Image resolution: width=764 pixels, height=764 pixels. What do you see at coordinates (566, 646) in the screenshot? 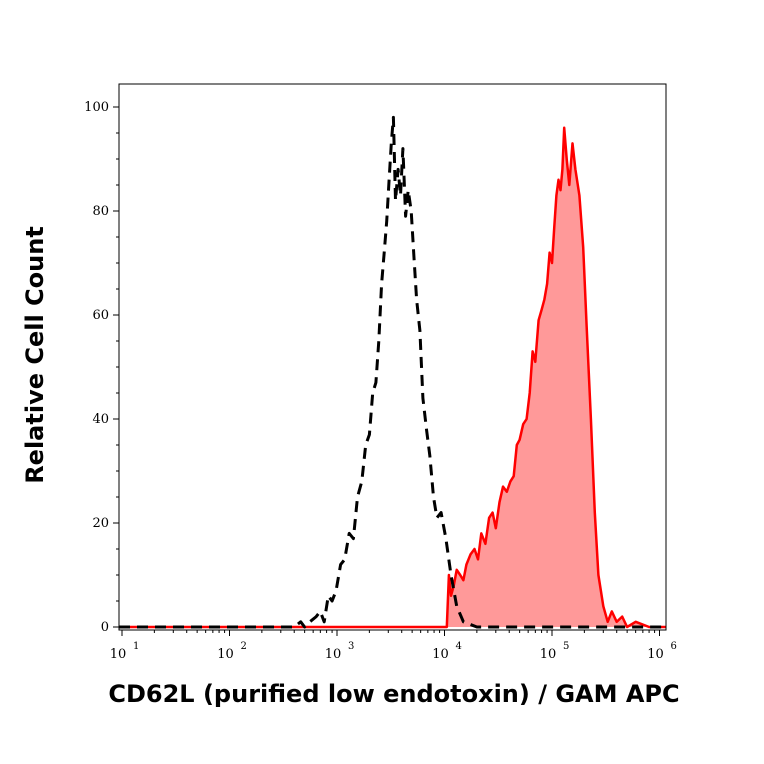
I see `x-tick-exponent: 5` at bounding box center [566, 646].